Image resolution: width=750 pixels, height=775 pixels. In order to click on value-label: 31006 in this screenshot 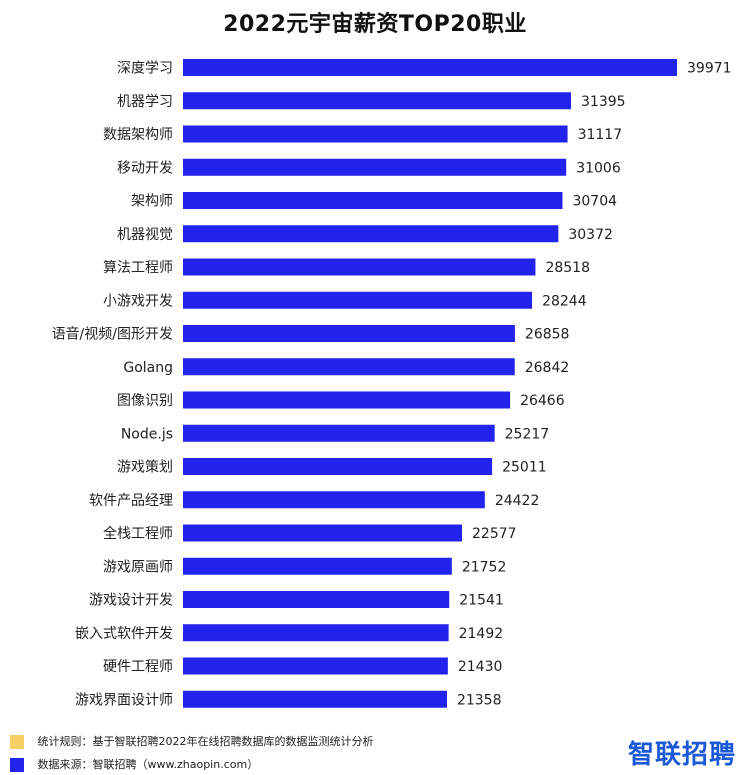, I will do `click(598, 168)`.